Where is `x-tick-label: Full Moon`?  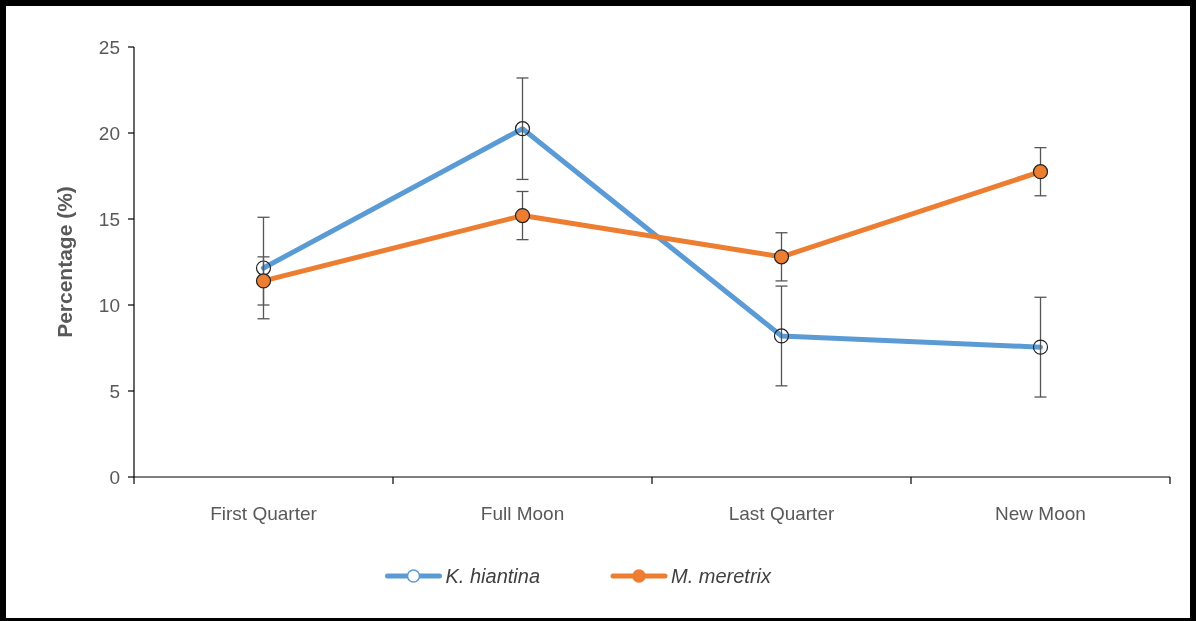
x-tick-label: Full Moon is located at coordinates (522, 513).